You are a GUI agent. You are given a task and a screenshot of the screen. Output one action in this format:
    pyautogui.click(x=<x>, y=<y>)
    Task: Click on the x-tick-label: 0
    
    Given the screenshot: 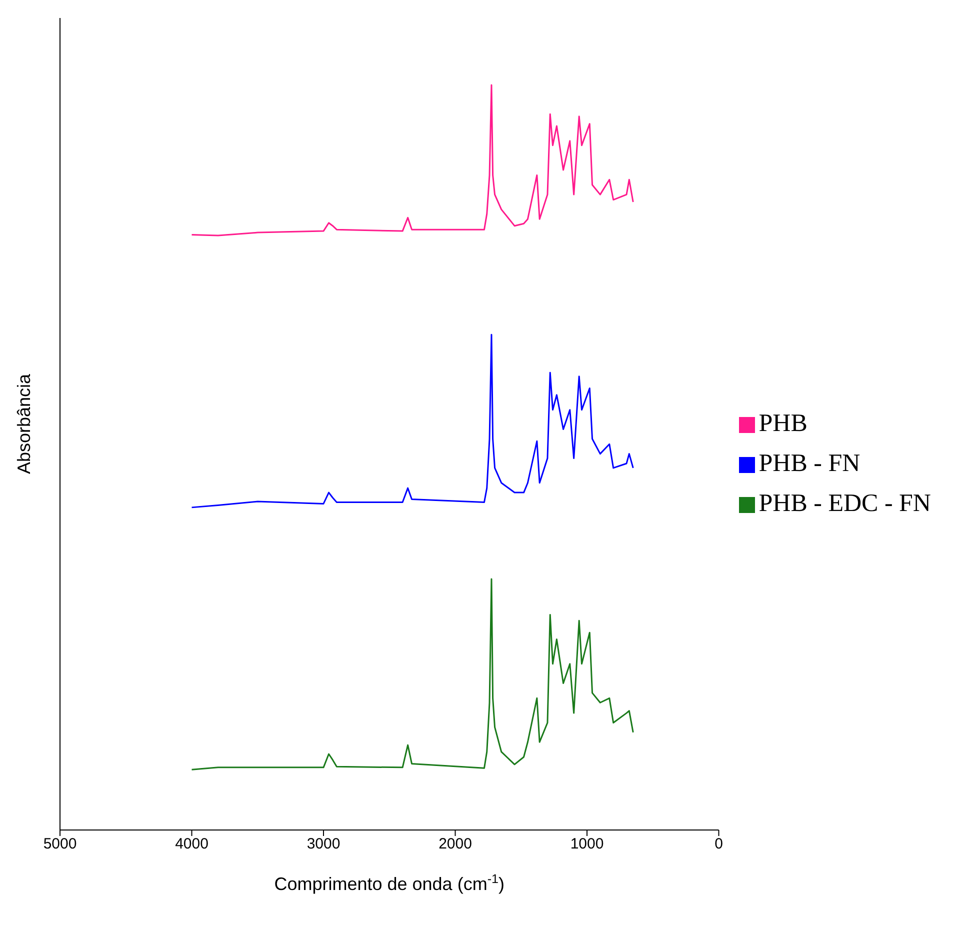 What is the action you would take?
    pyautogui.click(x=718, y=844)
    